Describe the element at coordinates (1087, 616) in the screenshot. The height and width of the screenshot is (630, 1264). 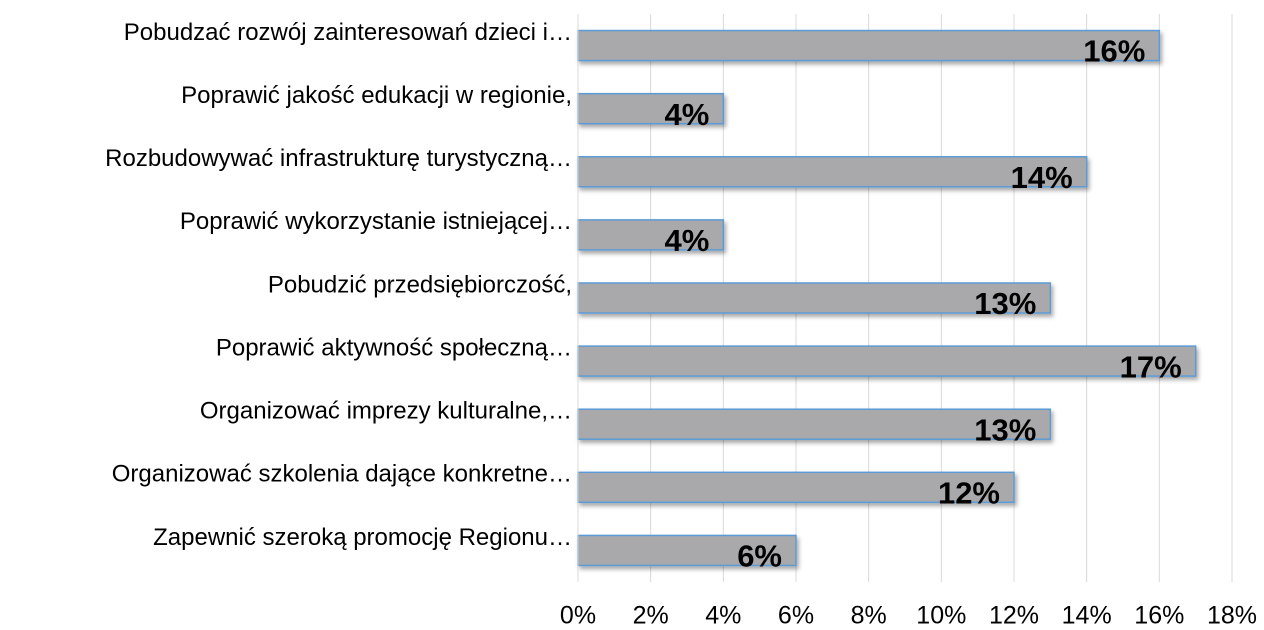
I see `x-tick-label: 14%` at that location.